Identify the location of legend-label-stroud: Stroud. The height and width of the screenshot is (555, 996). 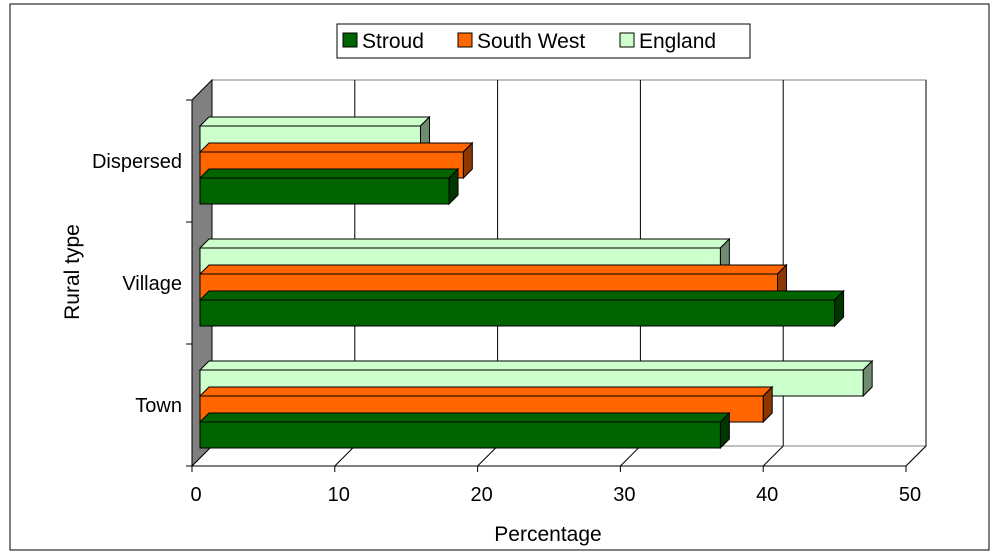
(393, 41).